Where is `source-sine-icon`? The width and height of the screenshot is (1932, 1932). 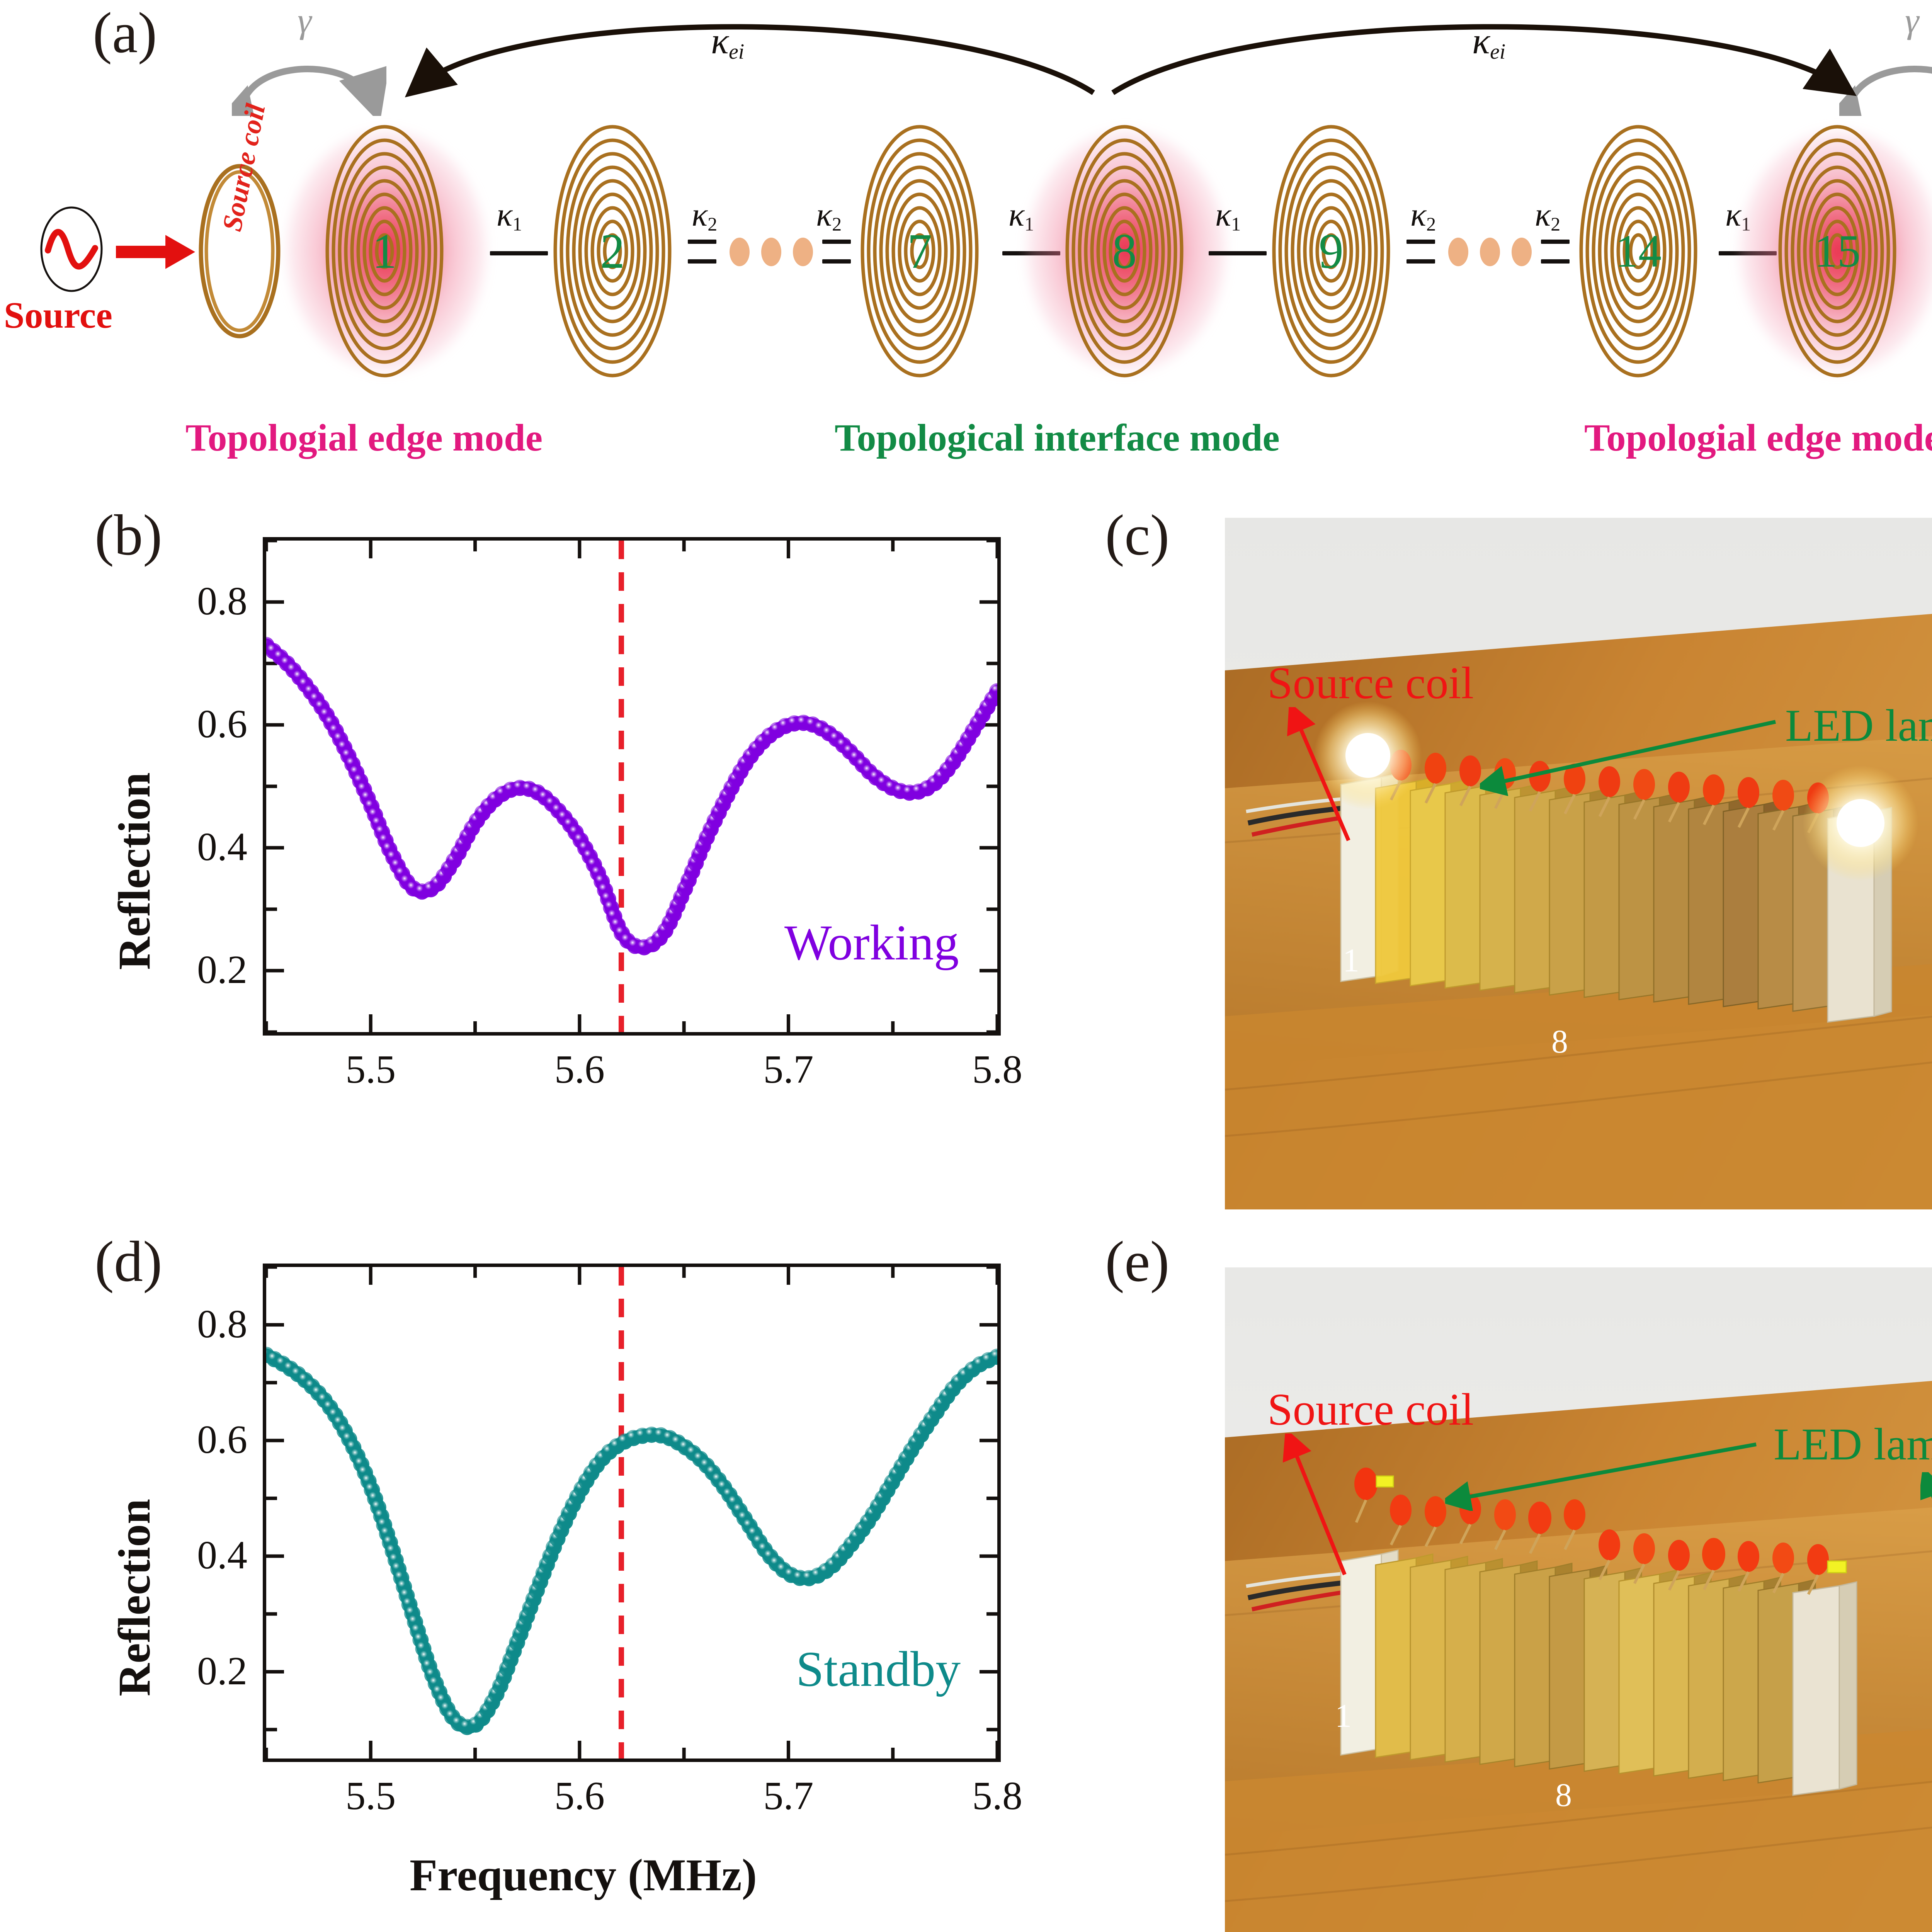 source-sine-icon is located at coordinates (71, 249).